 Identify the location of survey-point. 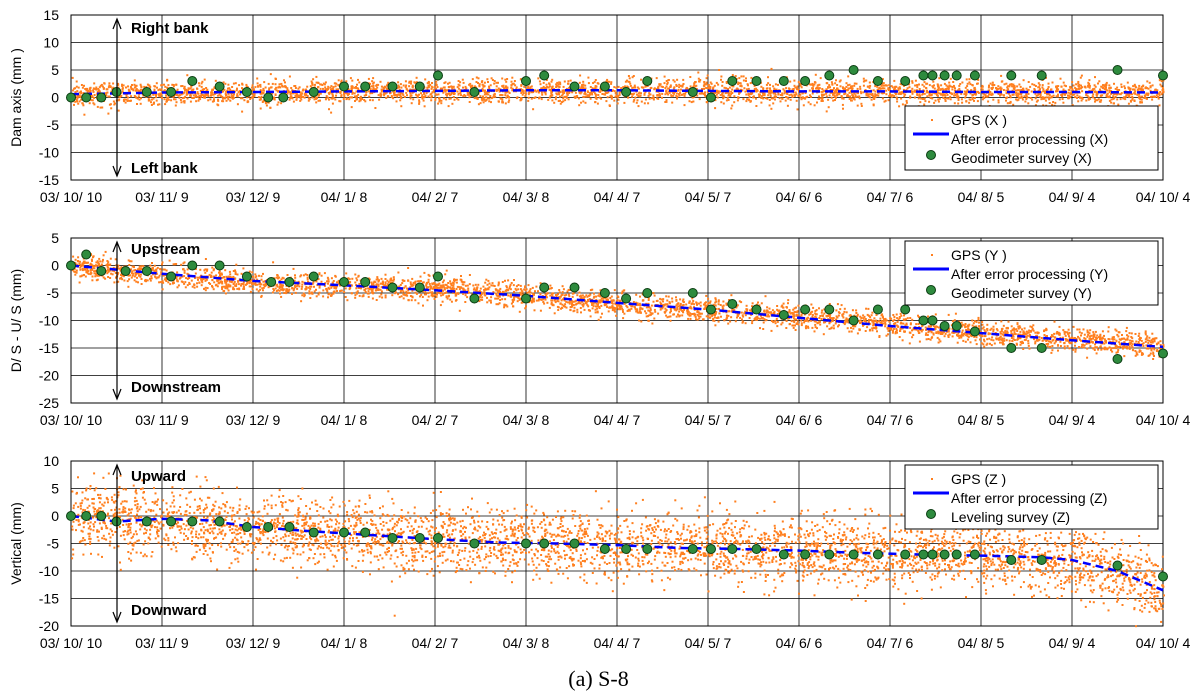
(344, 86).